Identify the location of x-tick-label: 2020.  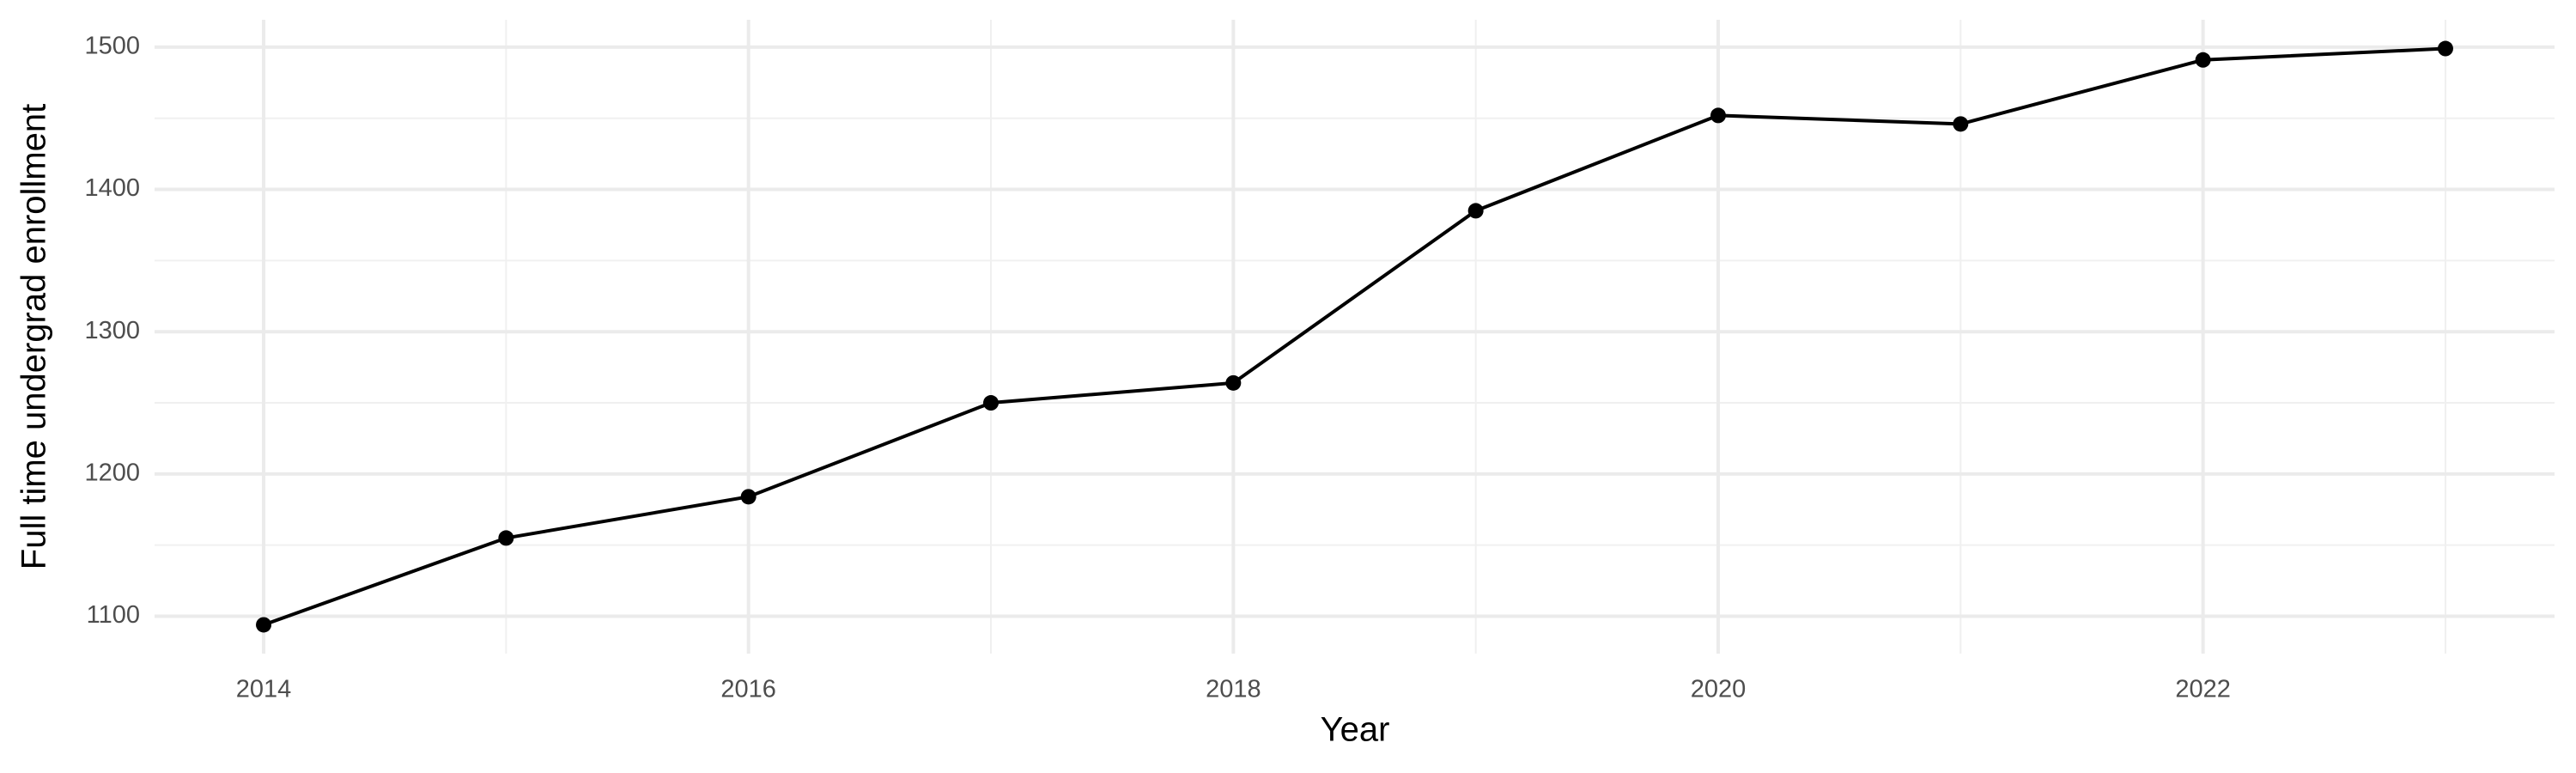
(1719, 689).